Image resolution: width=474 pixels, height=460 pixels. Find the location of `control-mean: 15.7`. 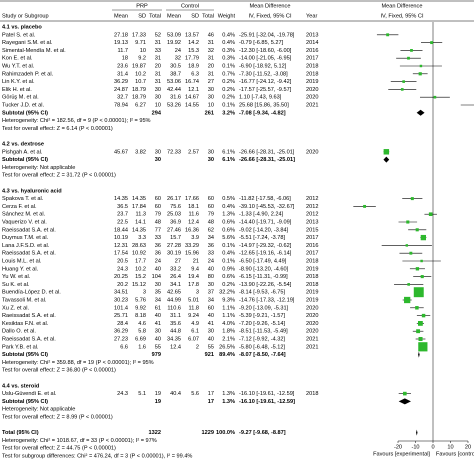

control-mean: 15.7 is located at coordinates (175, 238).